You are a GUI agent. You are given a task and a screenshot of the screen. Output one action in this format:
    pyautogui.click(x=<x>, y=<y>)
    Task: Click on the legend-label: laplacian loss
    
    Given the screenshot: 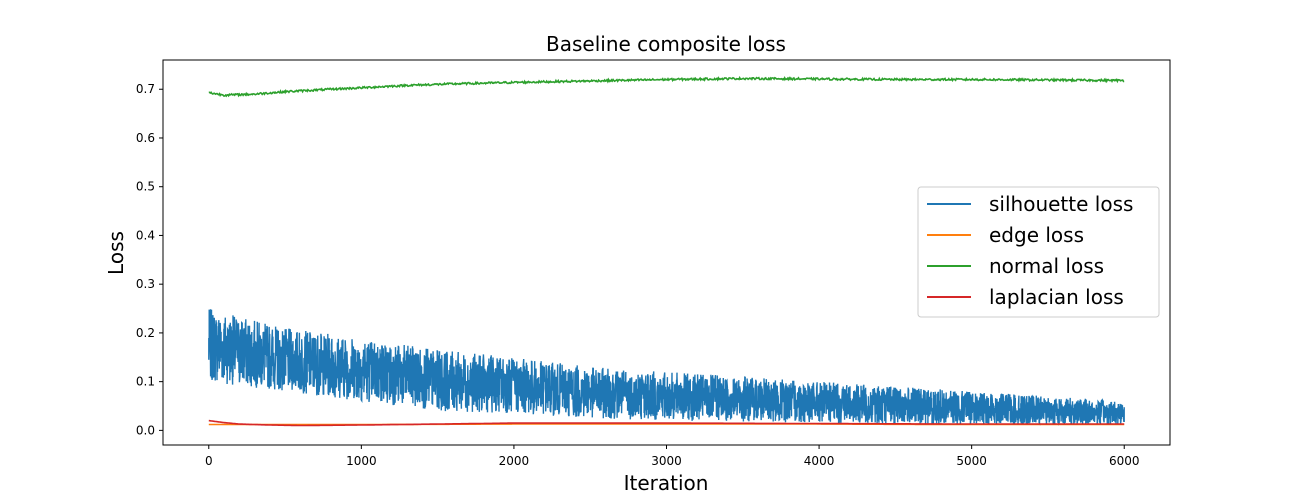 What is the action you would take?
    pyautogui.click(x=1056, y=297)
    